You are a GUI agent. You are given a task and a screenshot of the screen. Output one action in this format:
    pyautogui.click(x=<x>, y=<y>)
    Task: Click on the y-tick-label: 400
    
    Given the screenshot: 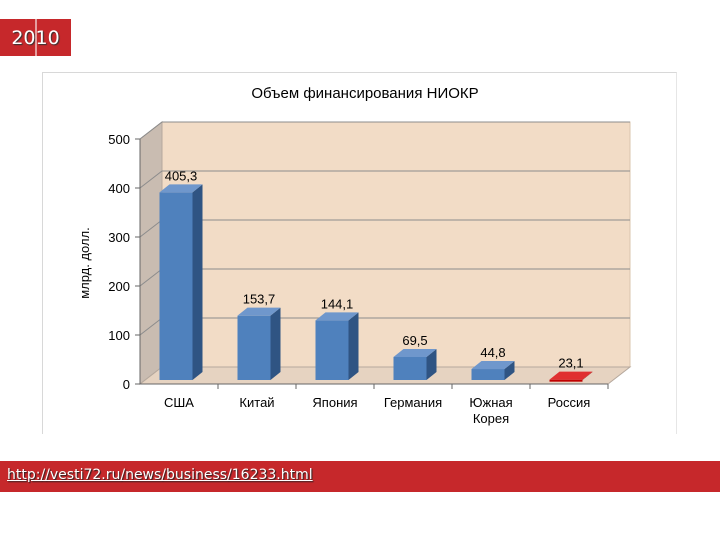 What is the action you would take?
    pyautogui.click(x=119, y=188)
    